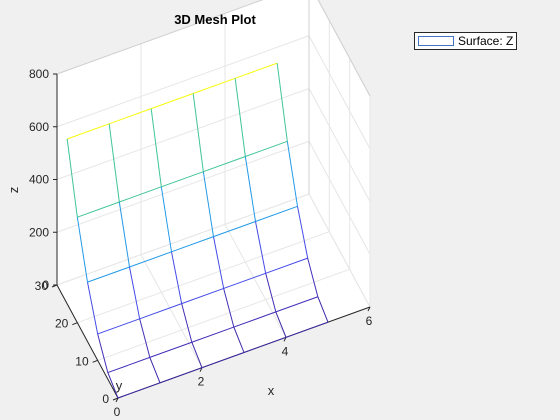  What do you see at coordinates (215, 19) in the screenshot?
I see `chart-title: 3D Mesh Plot` at bounding box center [215, 19].